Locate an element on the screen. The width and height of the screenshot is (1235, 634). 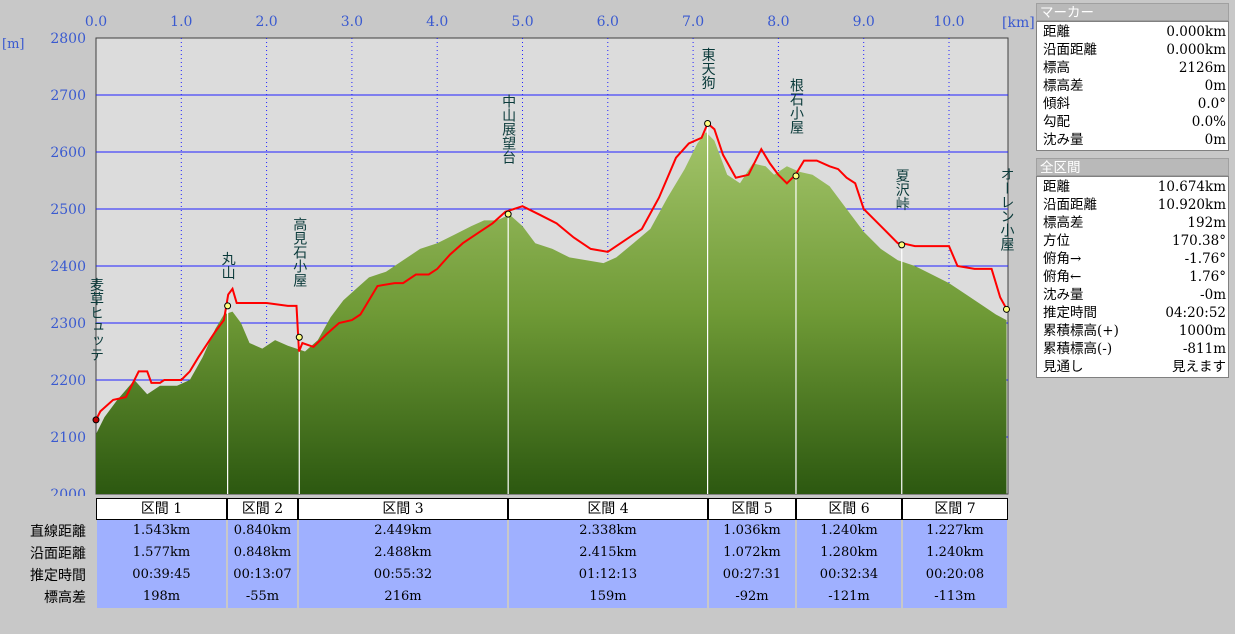
y-tick-label: 2500 is located at coordinates (68, 210).